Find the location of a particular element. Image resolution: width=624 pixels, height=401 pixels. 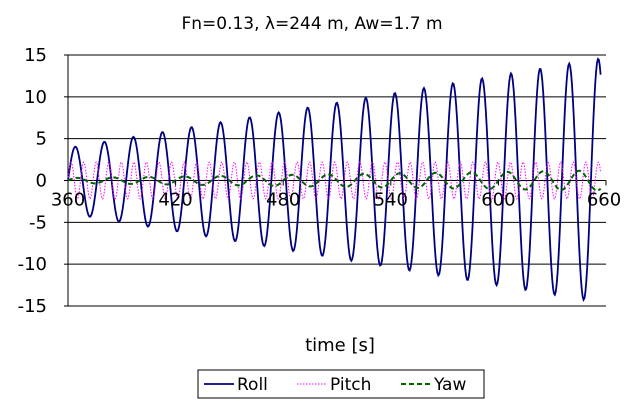

y-tick-label-2: 5 is located at coordinates (41, 139).